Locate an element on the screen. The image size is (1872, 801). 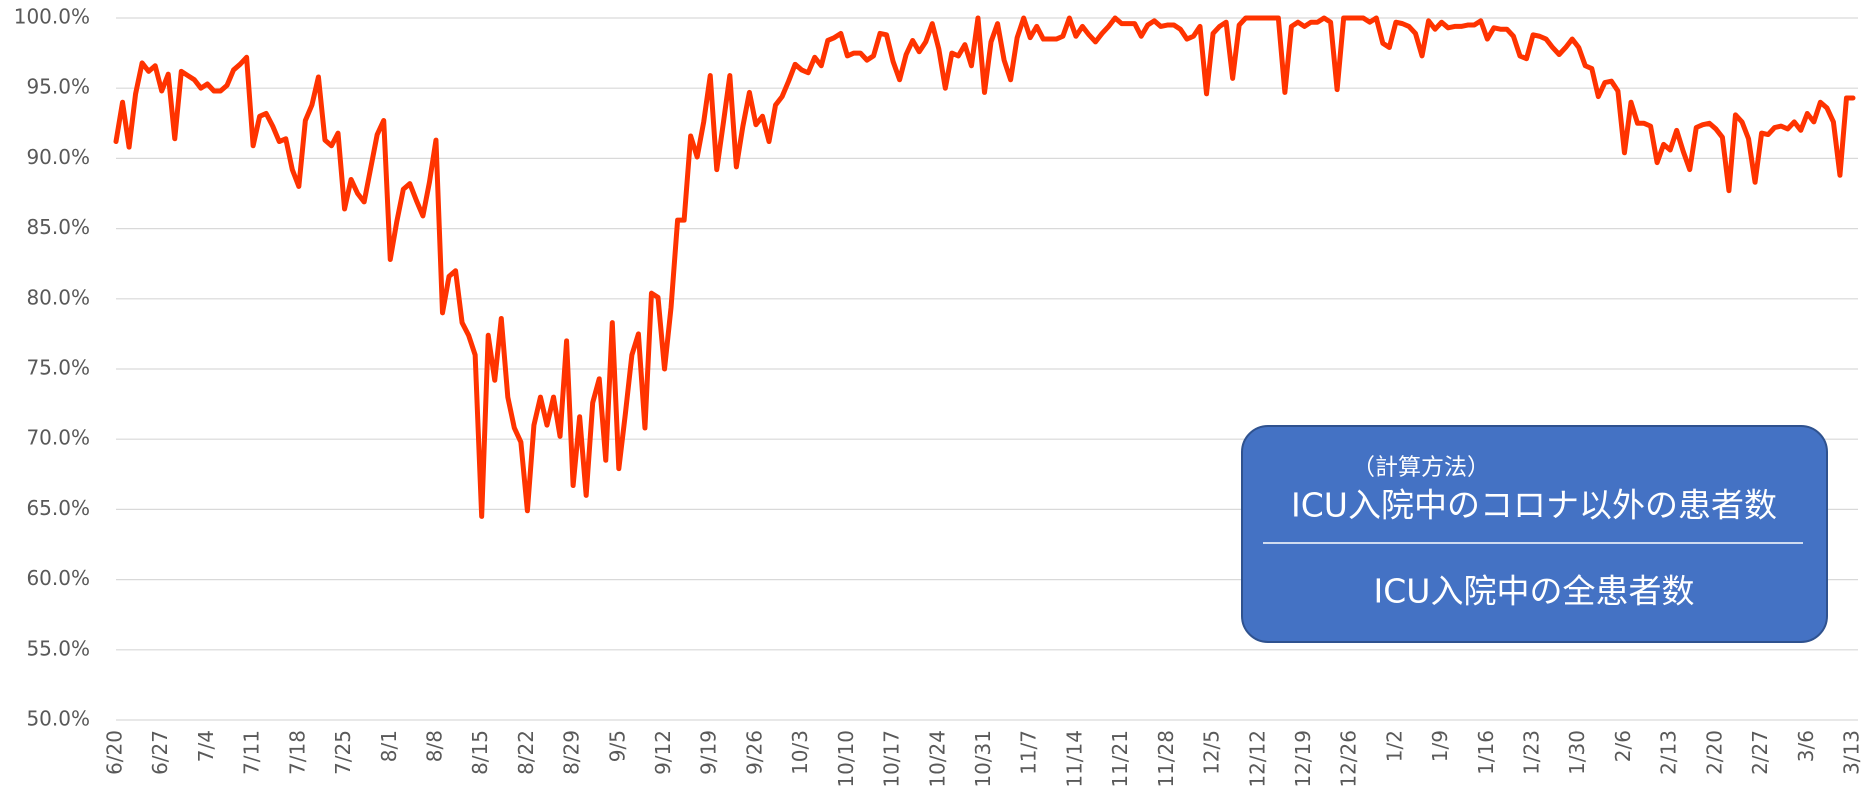
y-tick-label: 100.0% is located at coordinates (52, 17).